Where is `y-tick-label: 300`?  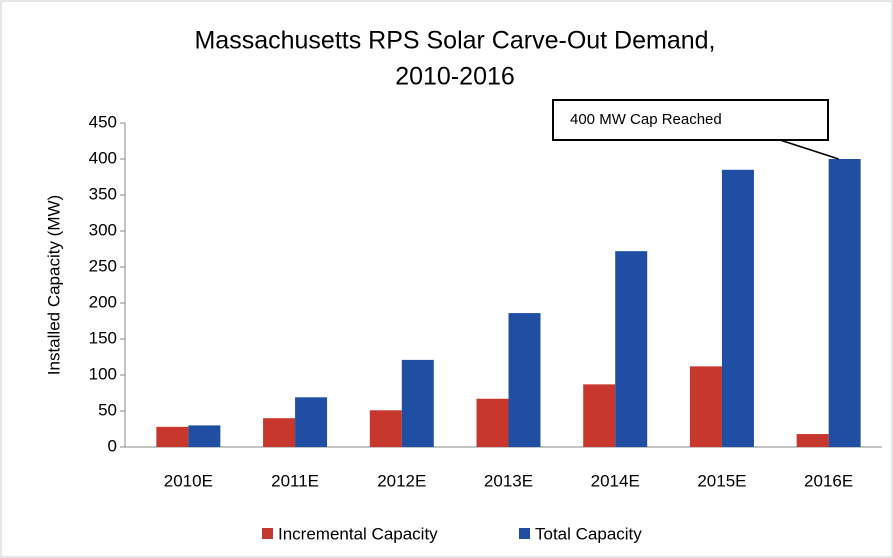 y-tick-label: 300 is located at coordinates (103, 229).